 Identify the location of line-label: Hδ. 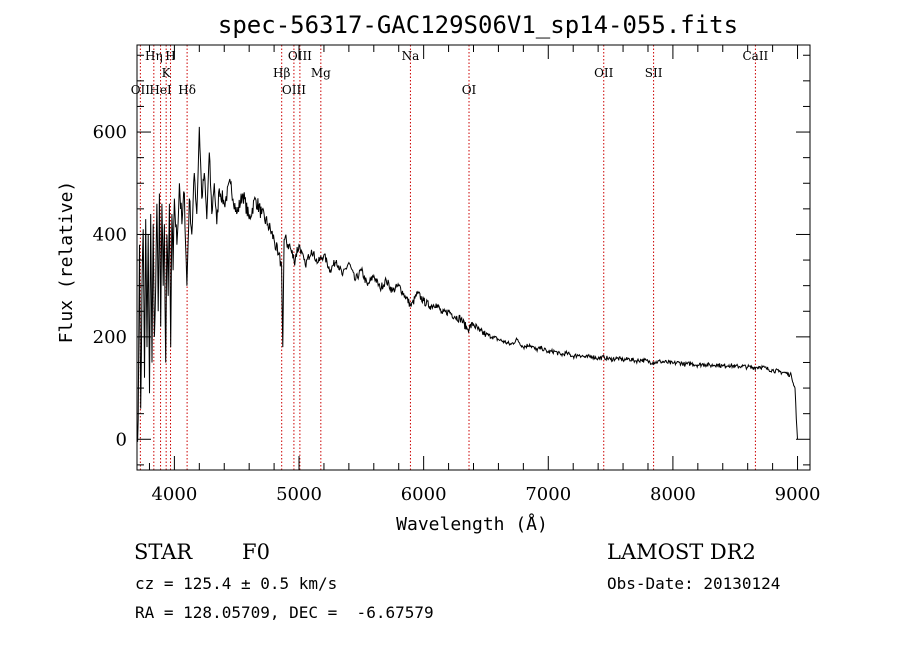
(187, 90).